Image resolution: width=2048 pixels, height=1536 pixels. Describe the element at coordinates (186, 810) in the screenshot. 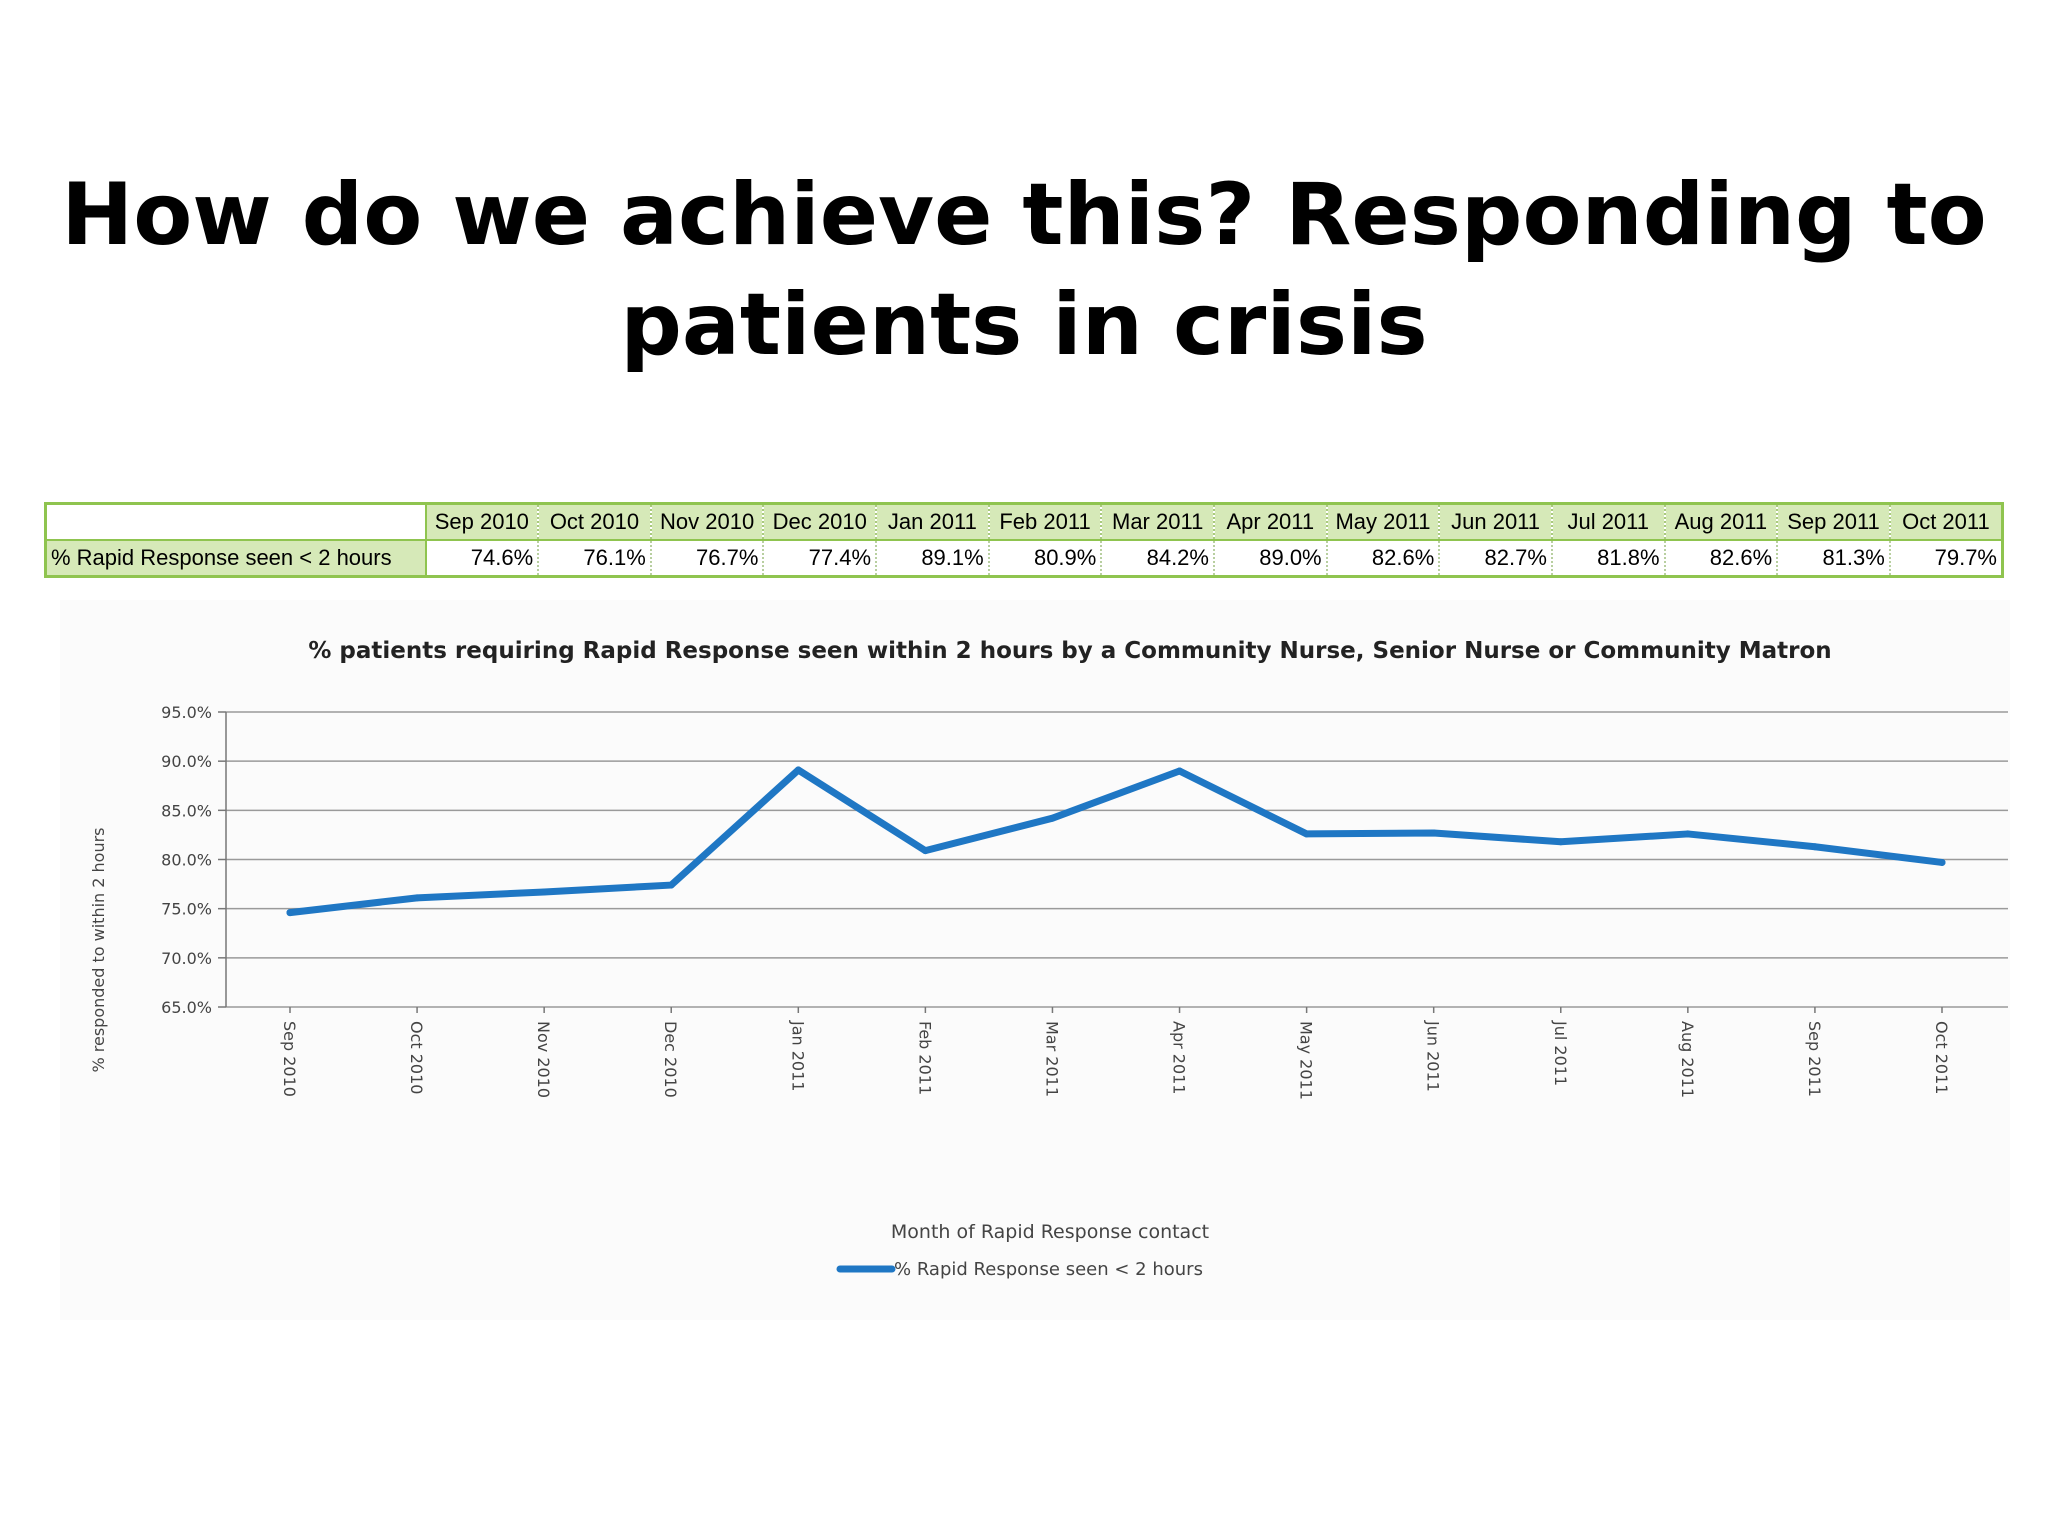

I see `y-tick-label: 85.0%` at that location.